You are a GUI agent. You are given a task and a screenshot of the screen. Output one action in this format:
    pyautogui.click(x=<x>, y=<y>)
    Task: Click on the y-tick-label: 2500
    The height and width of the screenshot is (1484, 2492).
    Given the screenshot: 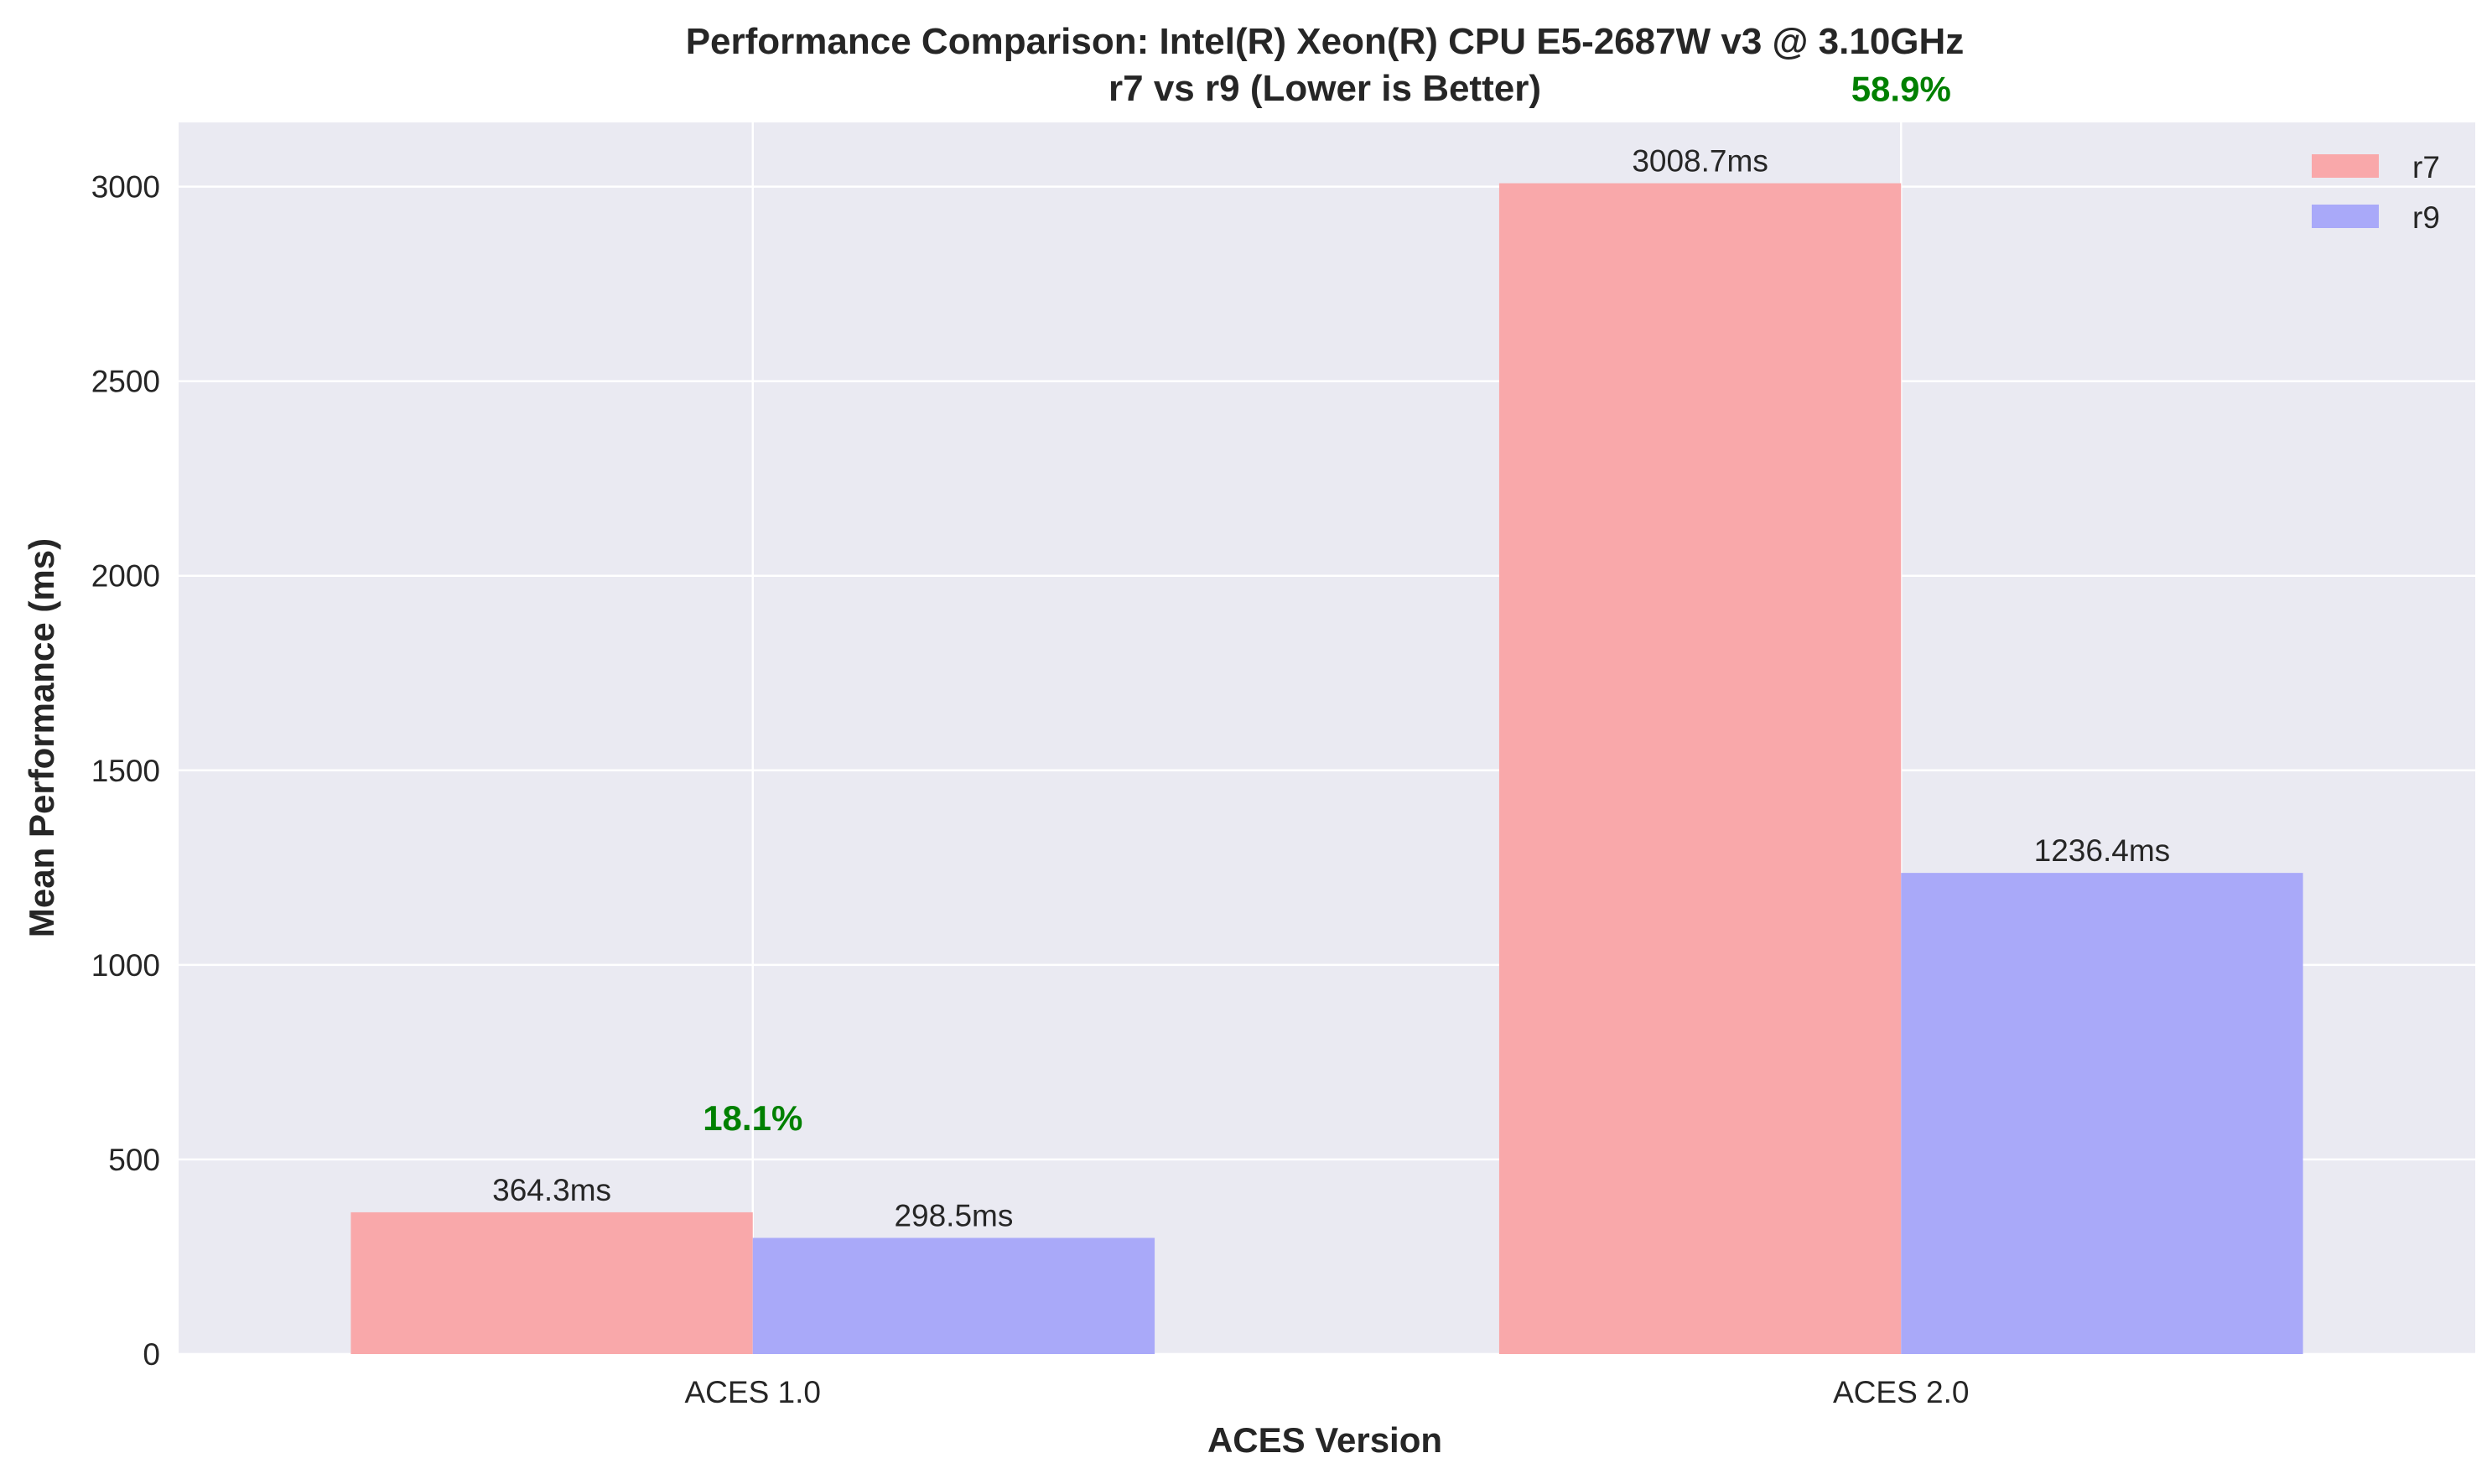 What is the action you would take?
    pyautogui.click(x=125, y=382)
    